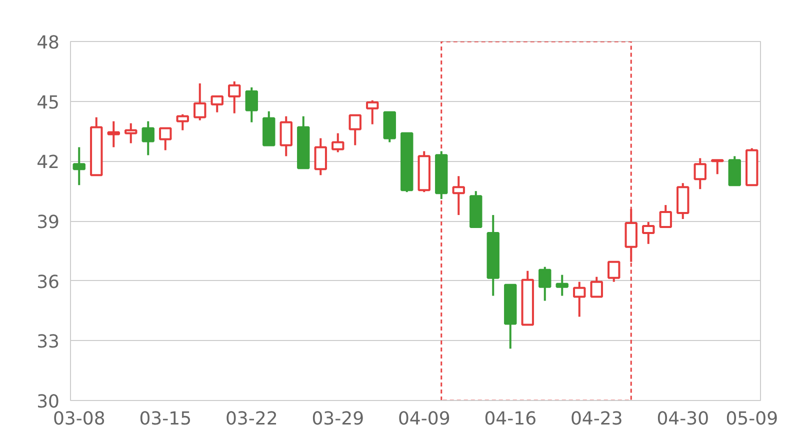 The width and height of the screenshot is (800, 440). What do you see at coordinates (683, 419) in the screenshot?
I see `x-tick-label: 04-30` at bounding box center [683, 419].